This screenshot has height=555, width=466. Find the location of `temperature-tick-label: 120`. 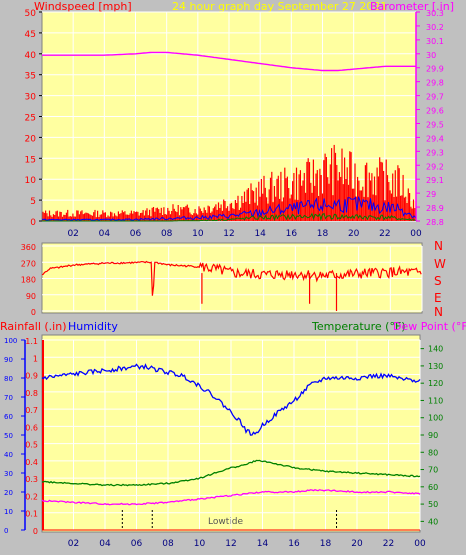

temperature-tick-label: 120 is located at coordinates (435, 383).